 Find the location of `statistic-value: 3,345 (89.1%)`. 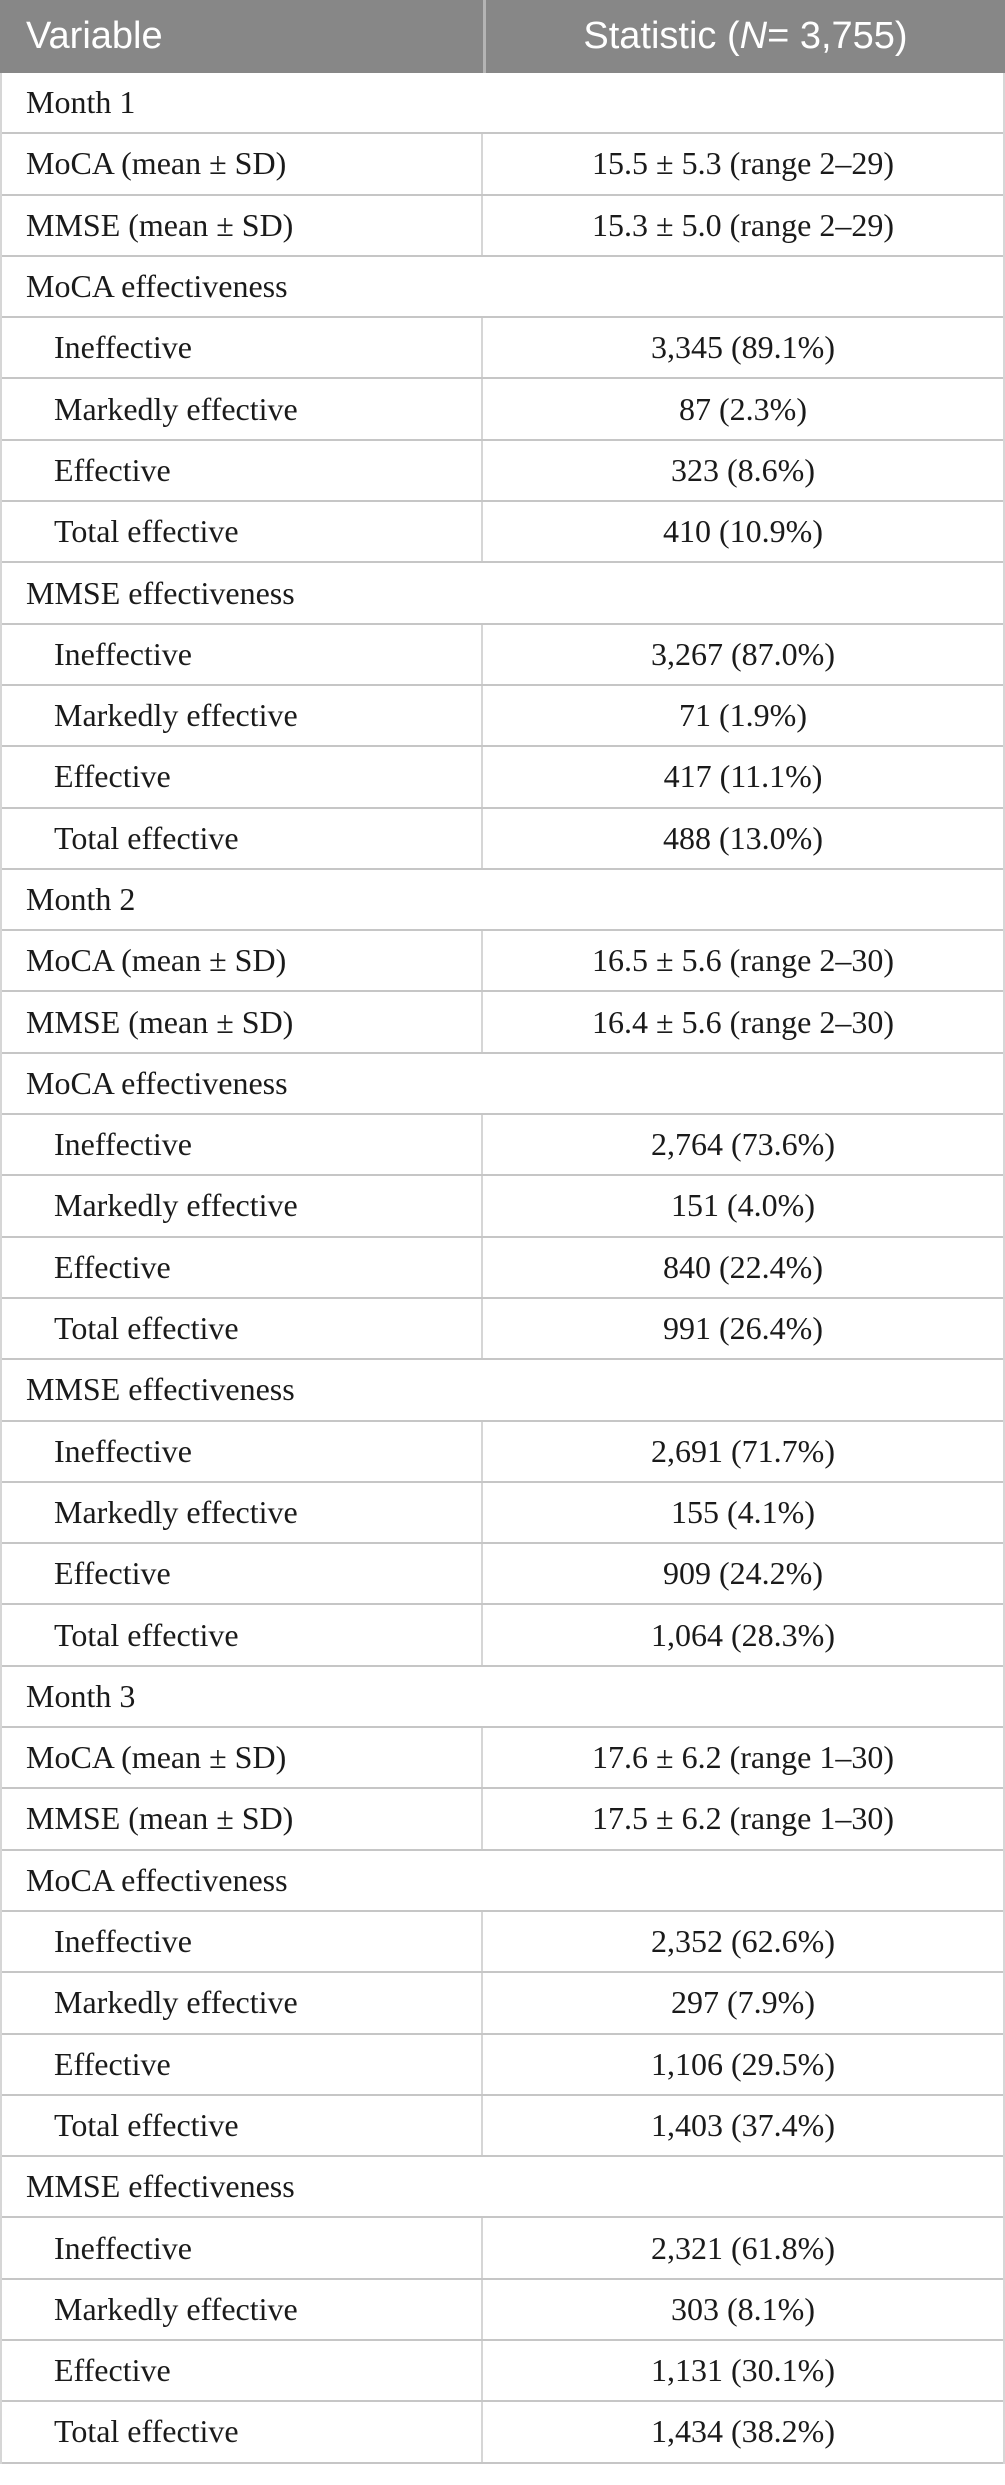

statistic-value: 3,345 (89.1%) is located at coordinates (743, 347).